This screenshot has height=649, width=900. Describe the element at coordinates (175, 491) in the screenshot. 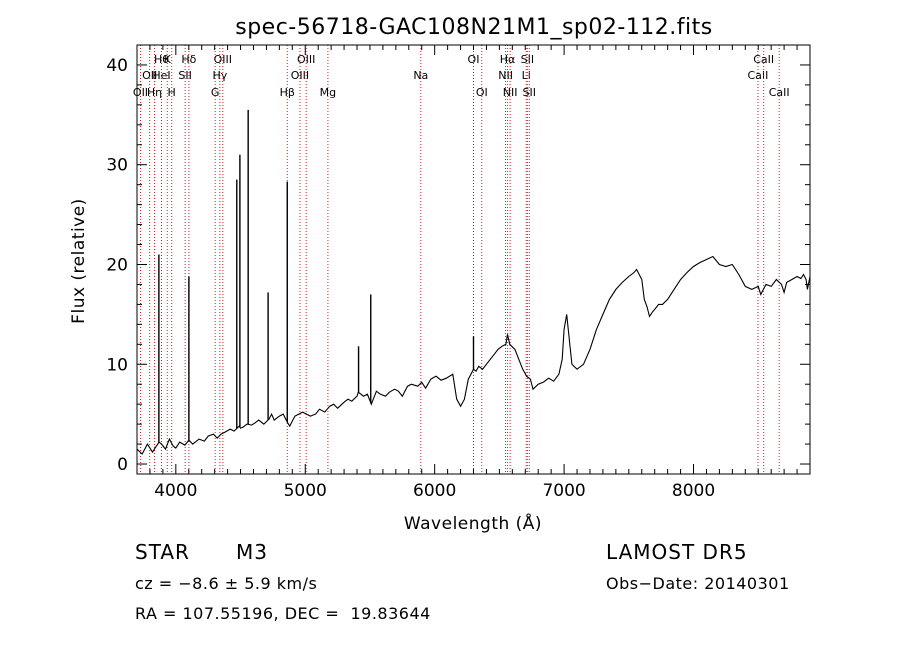

I see `x-tick-label: 4000` at that location.